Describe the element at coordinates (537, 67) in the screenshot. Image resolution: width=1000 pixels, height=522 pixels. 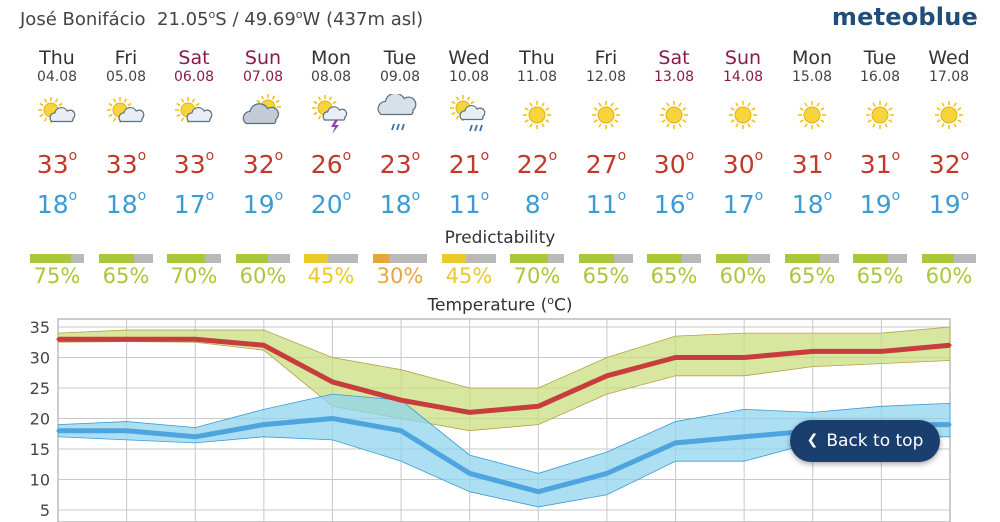
I see `day-header: Thu 11.08` at that location.